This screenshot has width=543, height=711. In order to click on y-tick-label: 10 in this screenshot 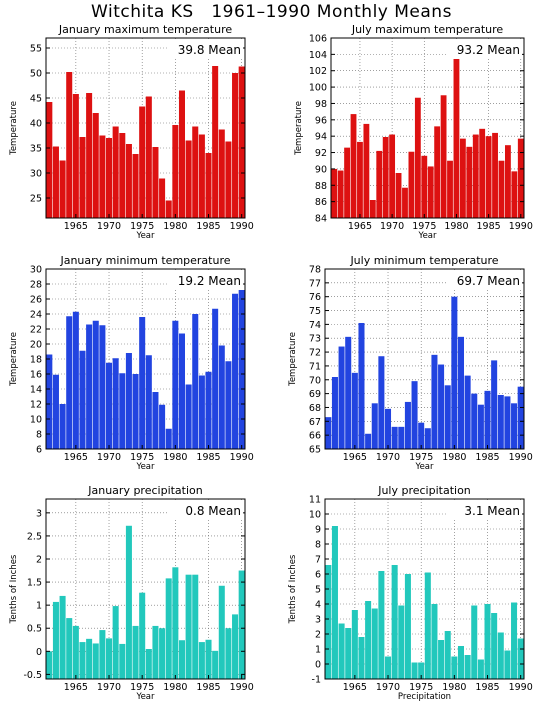, I will do `click(36, 420)`.